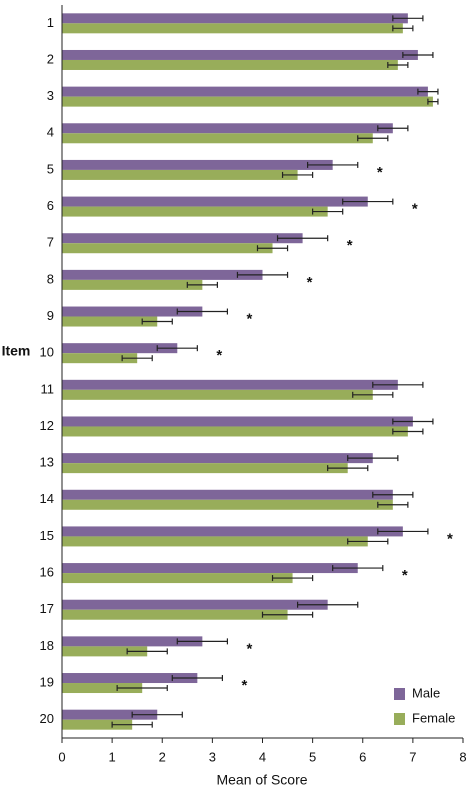  I want to click on x-tick-label: 6, so click(362, 756).